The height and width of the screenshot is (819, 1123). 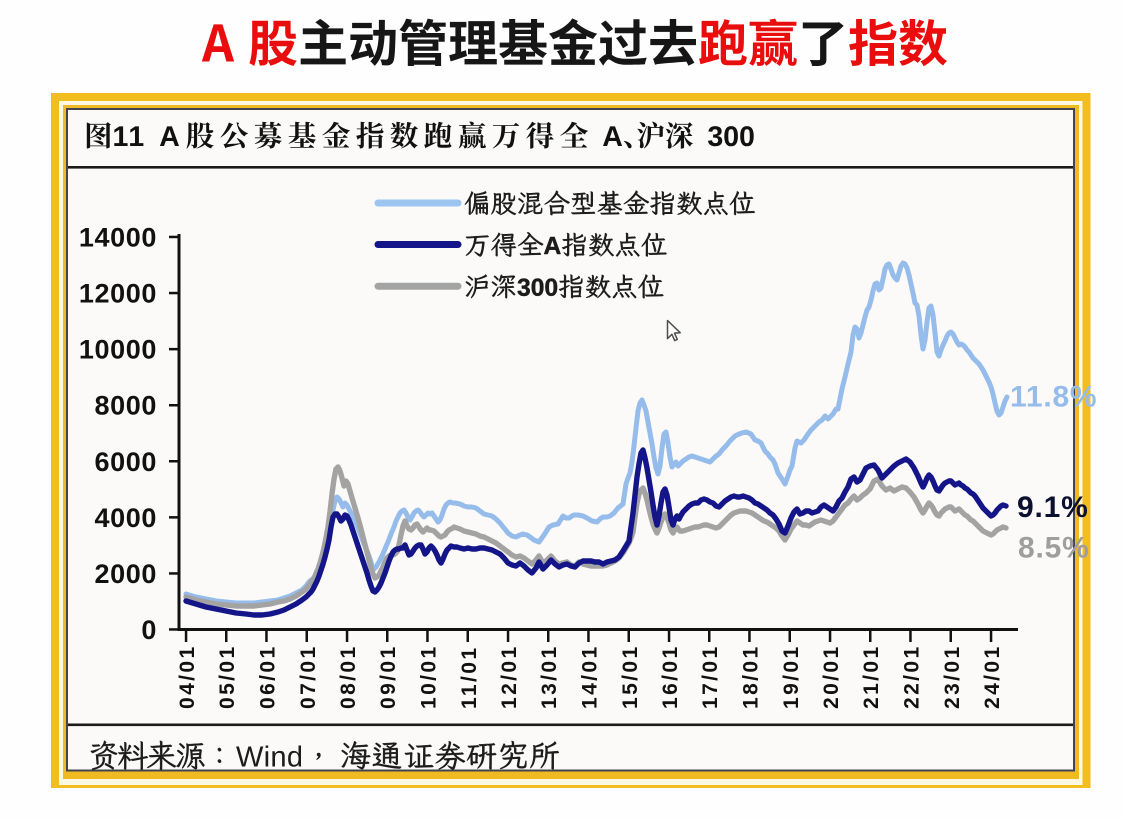 What do you see at coordinates (227, 676) in the screenshot?
I see `svg-text: 05/01` at bounding box center [227, 676].